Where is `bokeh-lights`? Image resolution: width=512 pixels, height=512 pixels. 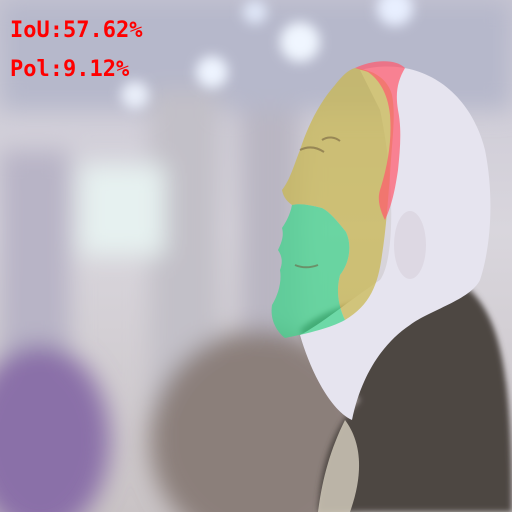 bokeh-lights is located at coordinates (267, 54).